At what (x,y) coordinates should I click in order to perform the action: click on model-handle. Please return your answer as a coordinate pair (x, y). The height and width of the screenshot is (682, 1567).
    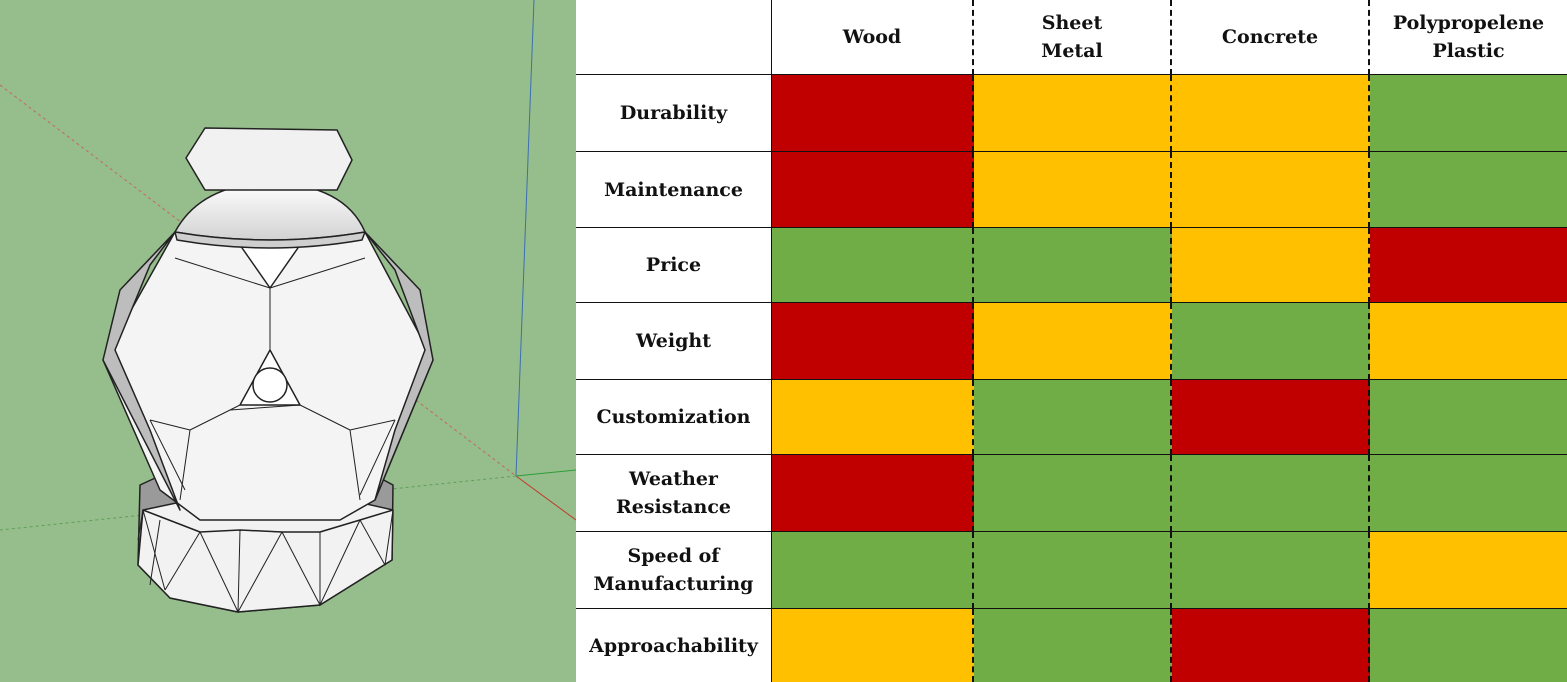
    Looking at the image, I should click on (269, 159).